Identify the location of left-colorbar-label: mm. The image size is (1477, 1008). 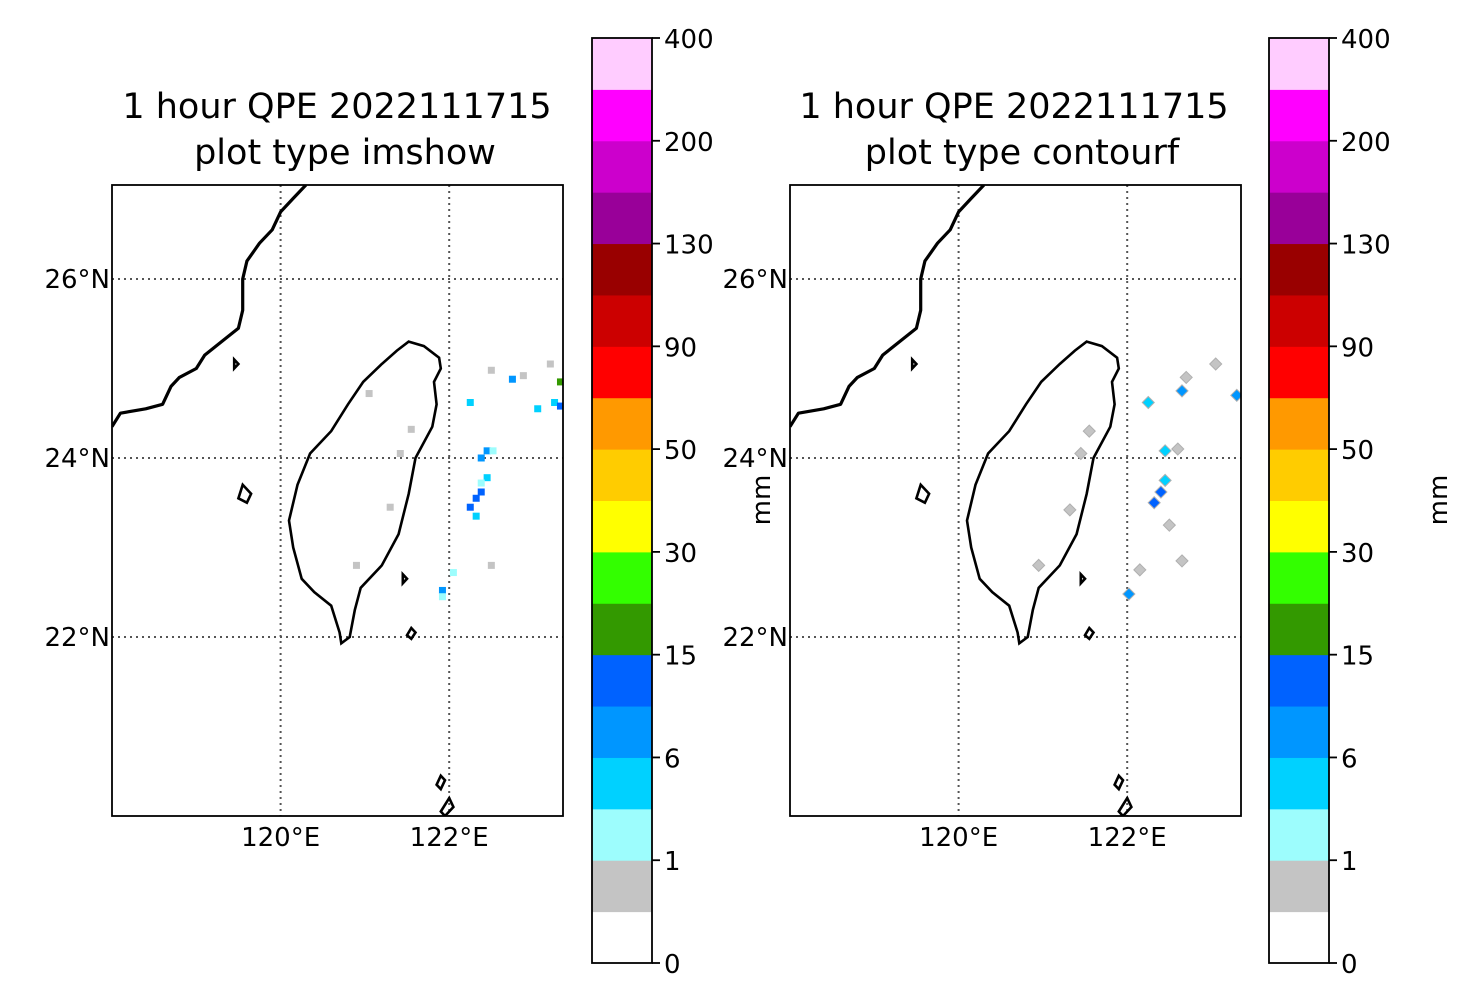
(762, 500).